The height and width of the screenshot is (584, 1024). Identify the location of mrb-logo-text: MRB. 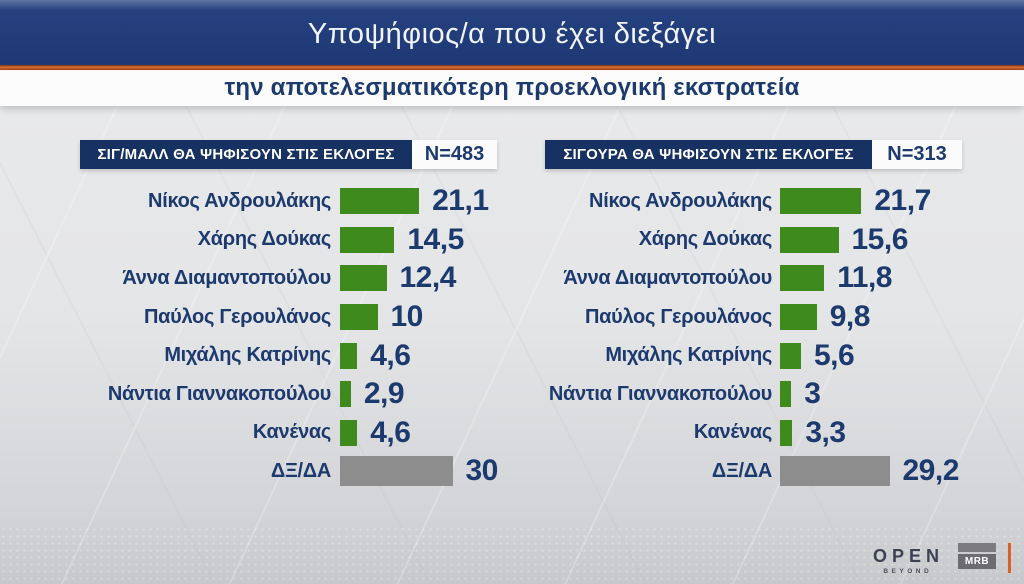
(977, 561).